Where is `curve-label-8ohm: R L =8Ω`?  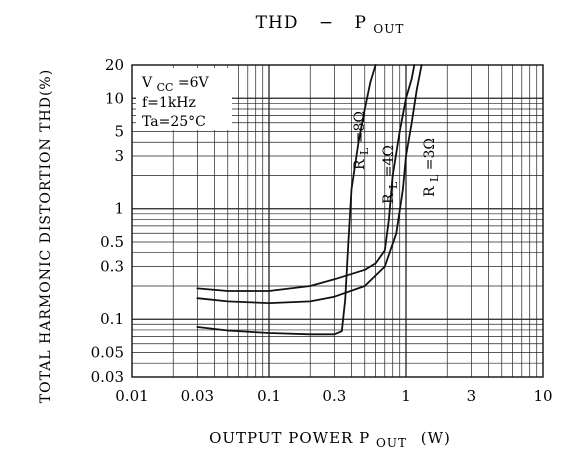 curve-label-8ohm: R L =8Ω is located at coordinates (362, 140).